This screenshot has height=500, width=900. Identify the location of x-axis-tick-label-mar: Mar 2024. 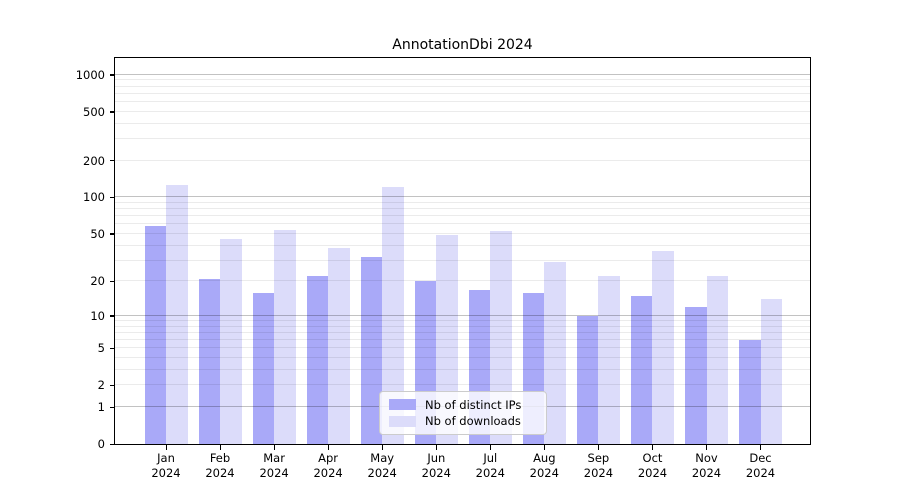
(274, 465).